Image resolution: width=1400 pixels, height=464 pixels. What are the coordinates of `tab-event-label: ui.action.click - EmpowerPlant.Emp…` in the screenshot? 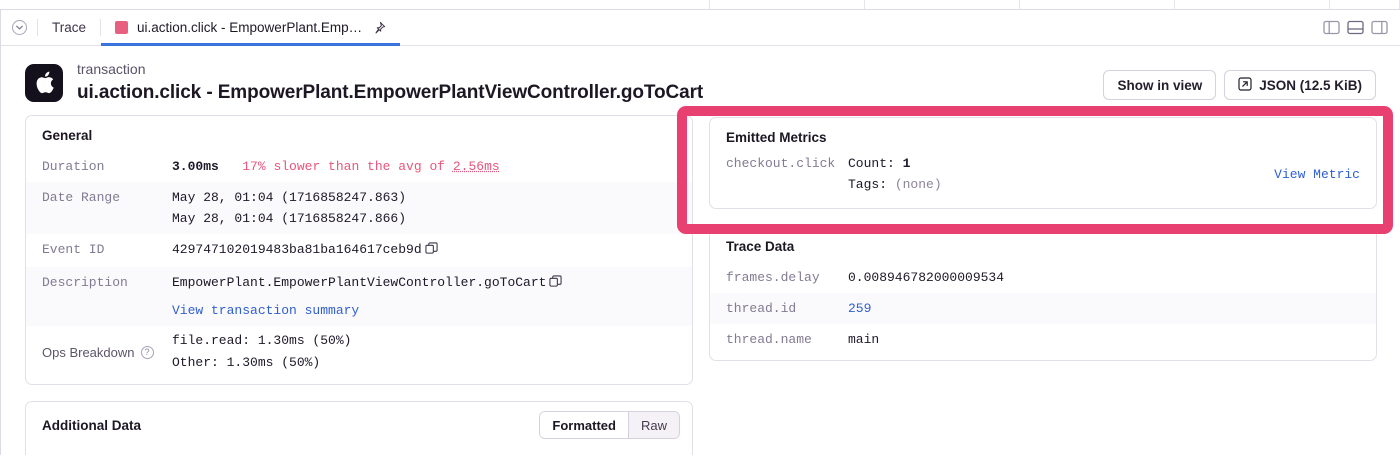 It's located at (250, 27).